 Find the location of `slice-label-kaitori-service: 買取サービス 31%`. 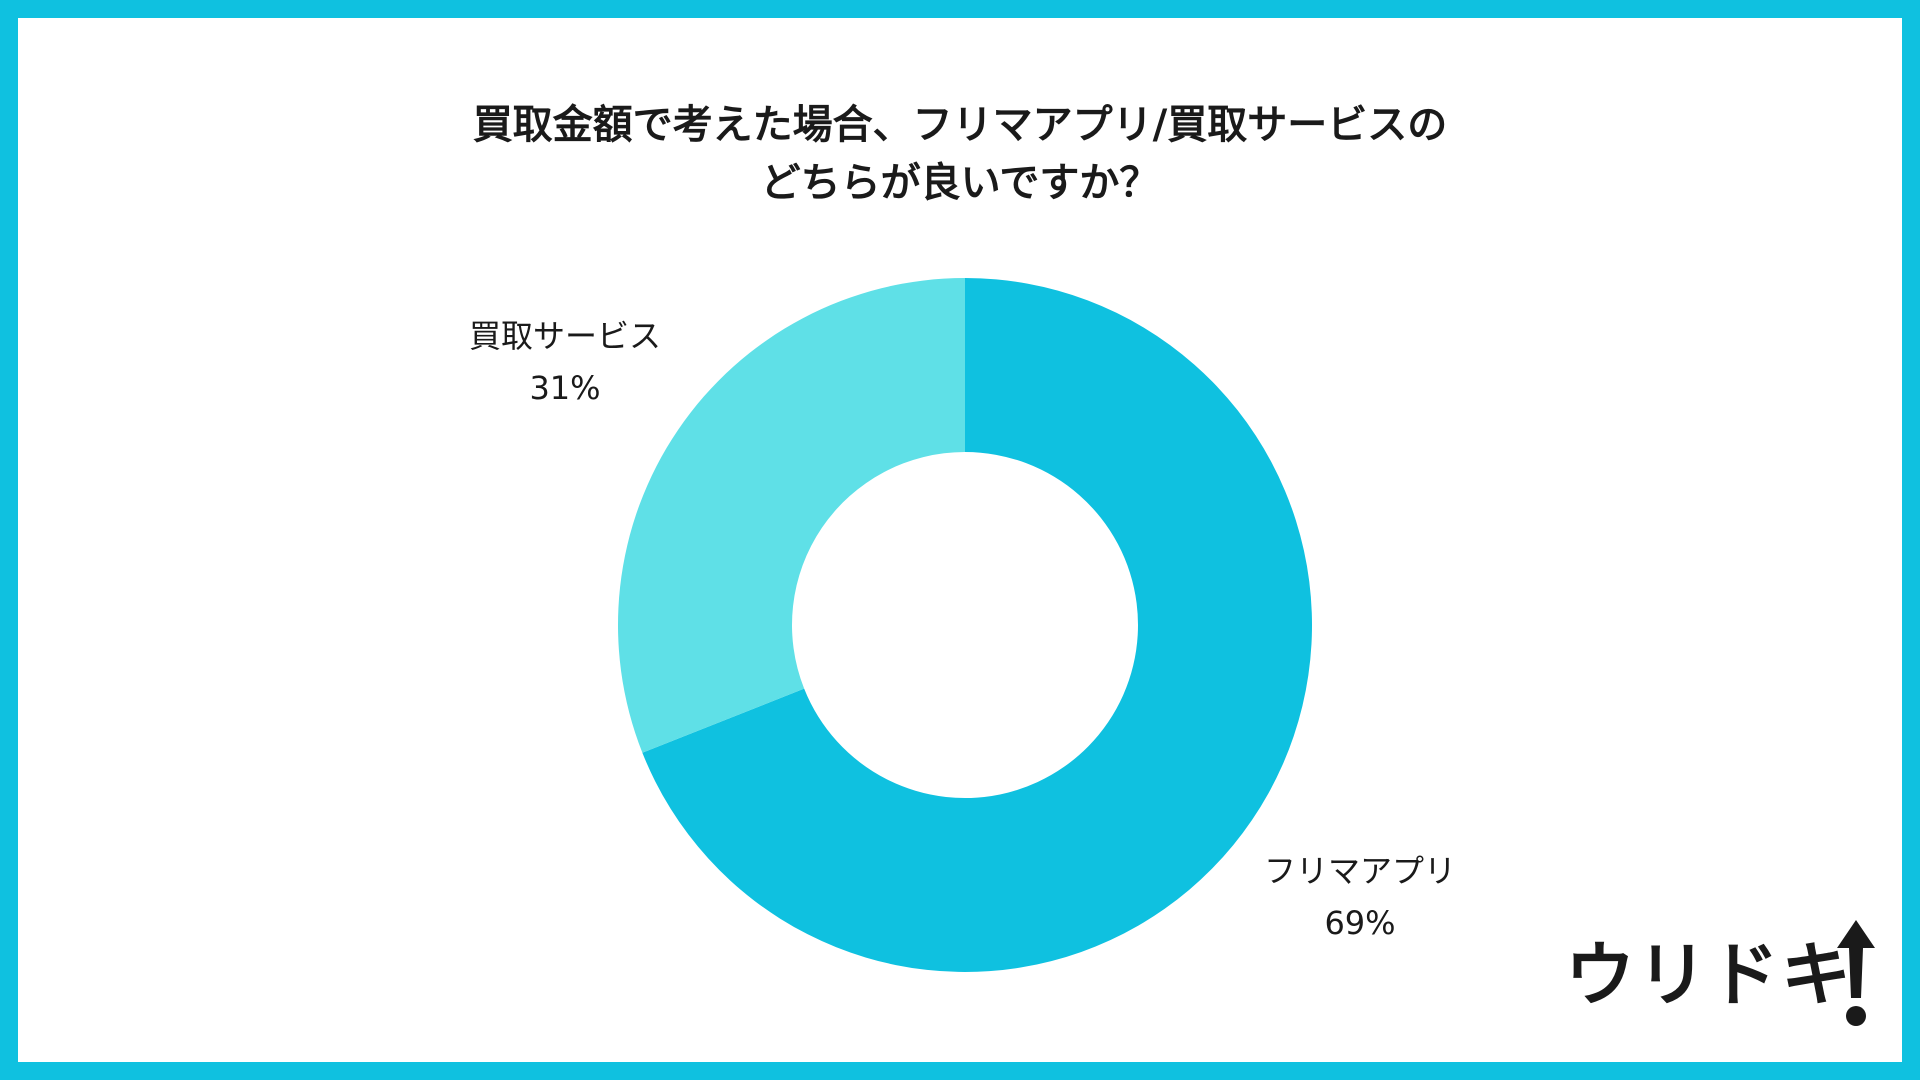

slice-label-kaitori-service: 買取サービス 31% is located at coordinates (565, 362).